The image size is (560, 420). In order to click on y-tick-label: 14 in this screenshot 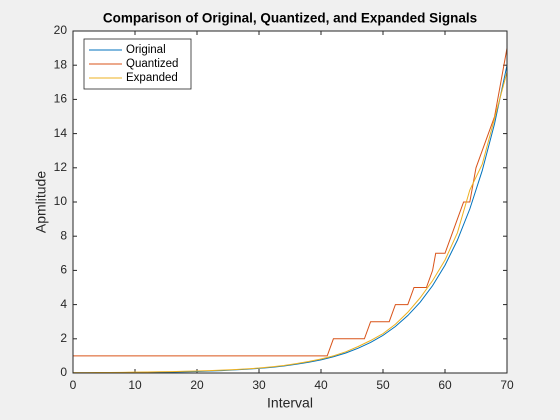, I will do `click(61, 133)`.